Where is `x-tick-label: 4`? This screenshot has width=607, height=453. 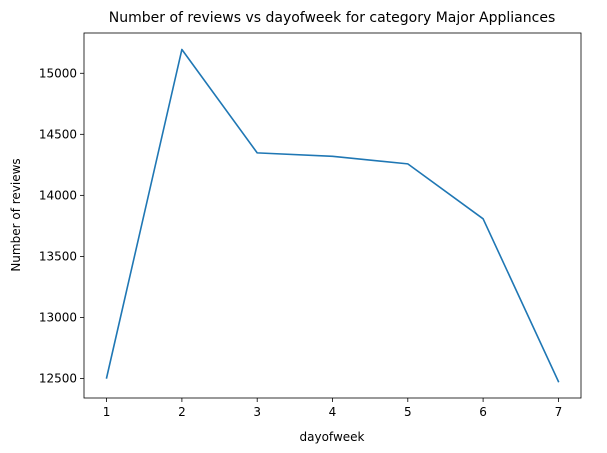
x-tick-label: 4 is located at coordinates (333, 412).